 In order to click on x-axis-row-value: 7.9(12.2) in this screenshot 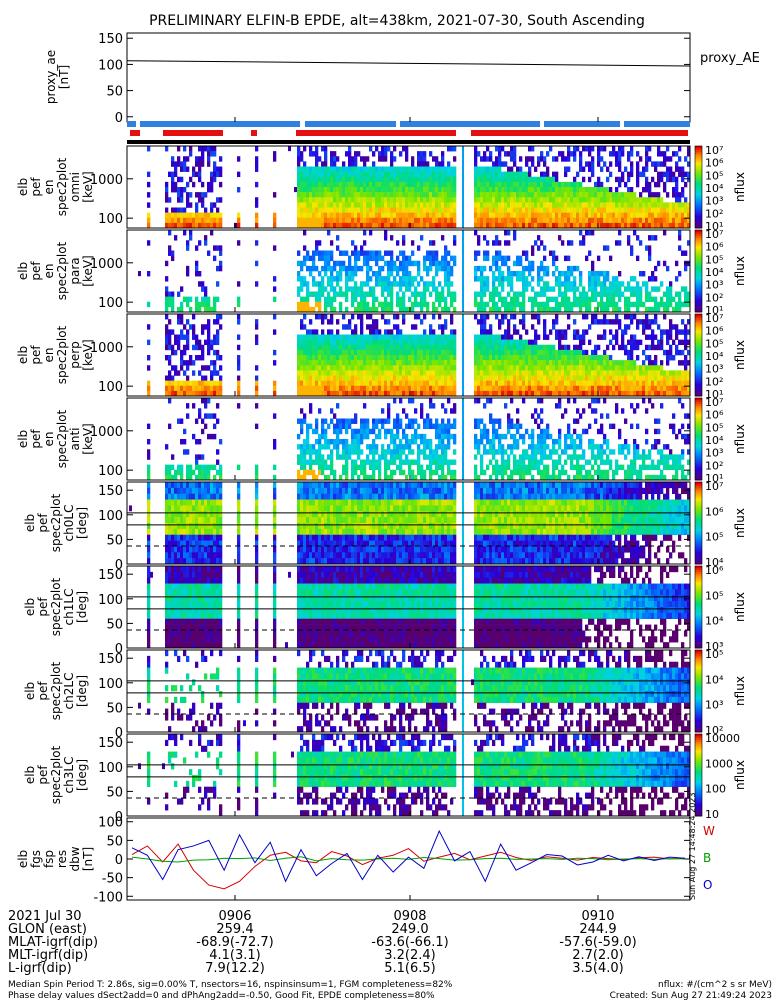, I will do `click(235, 968)`.